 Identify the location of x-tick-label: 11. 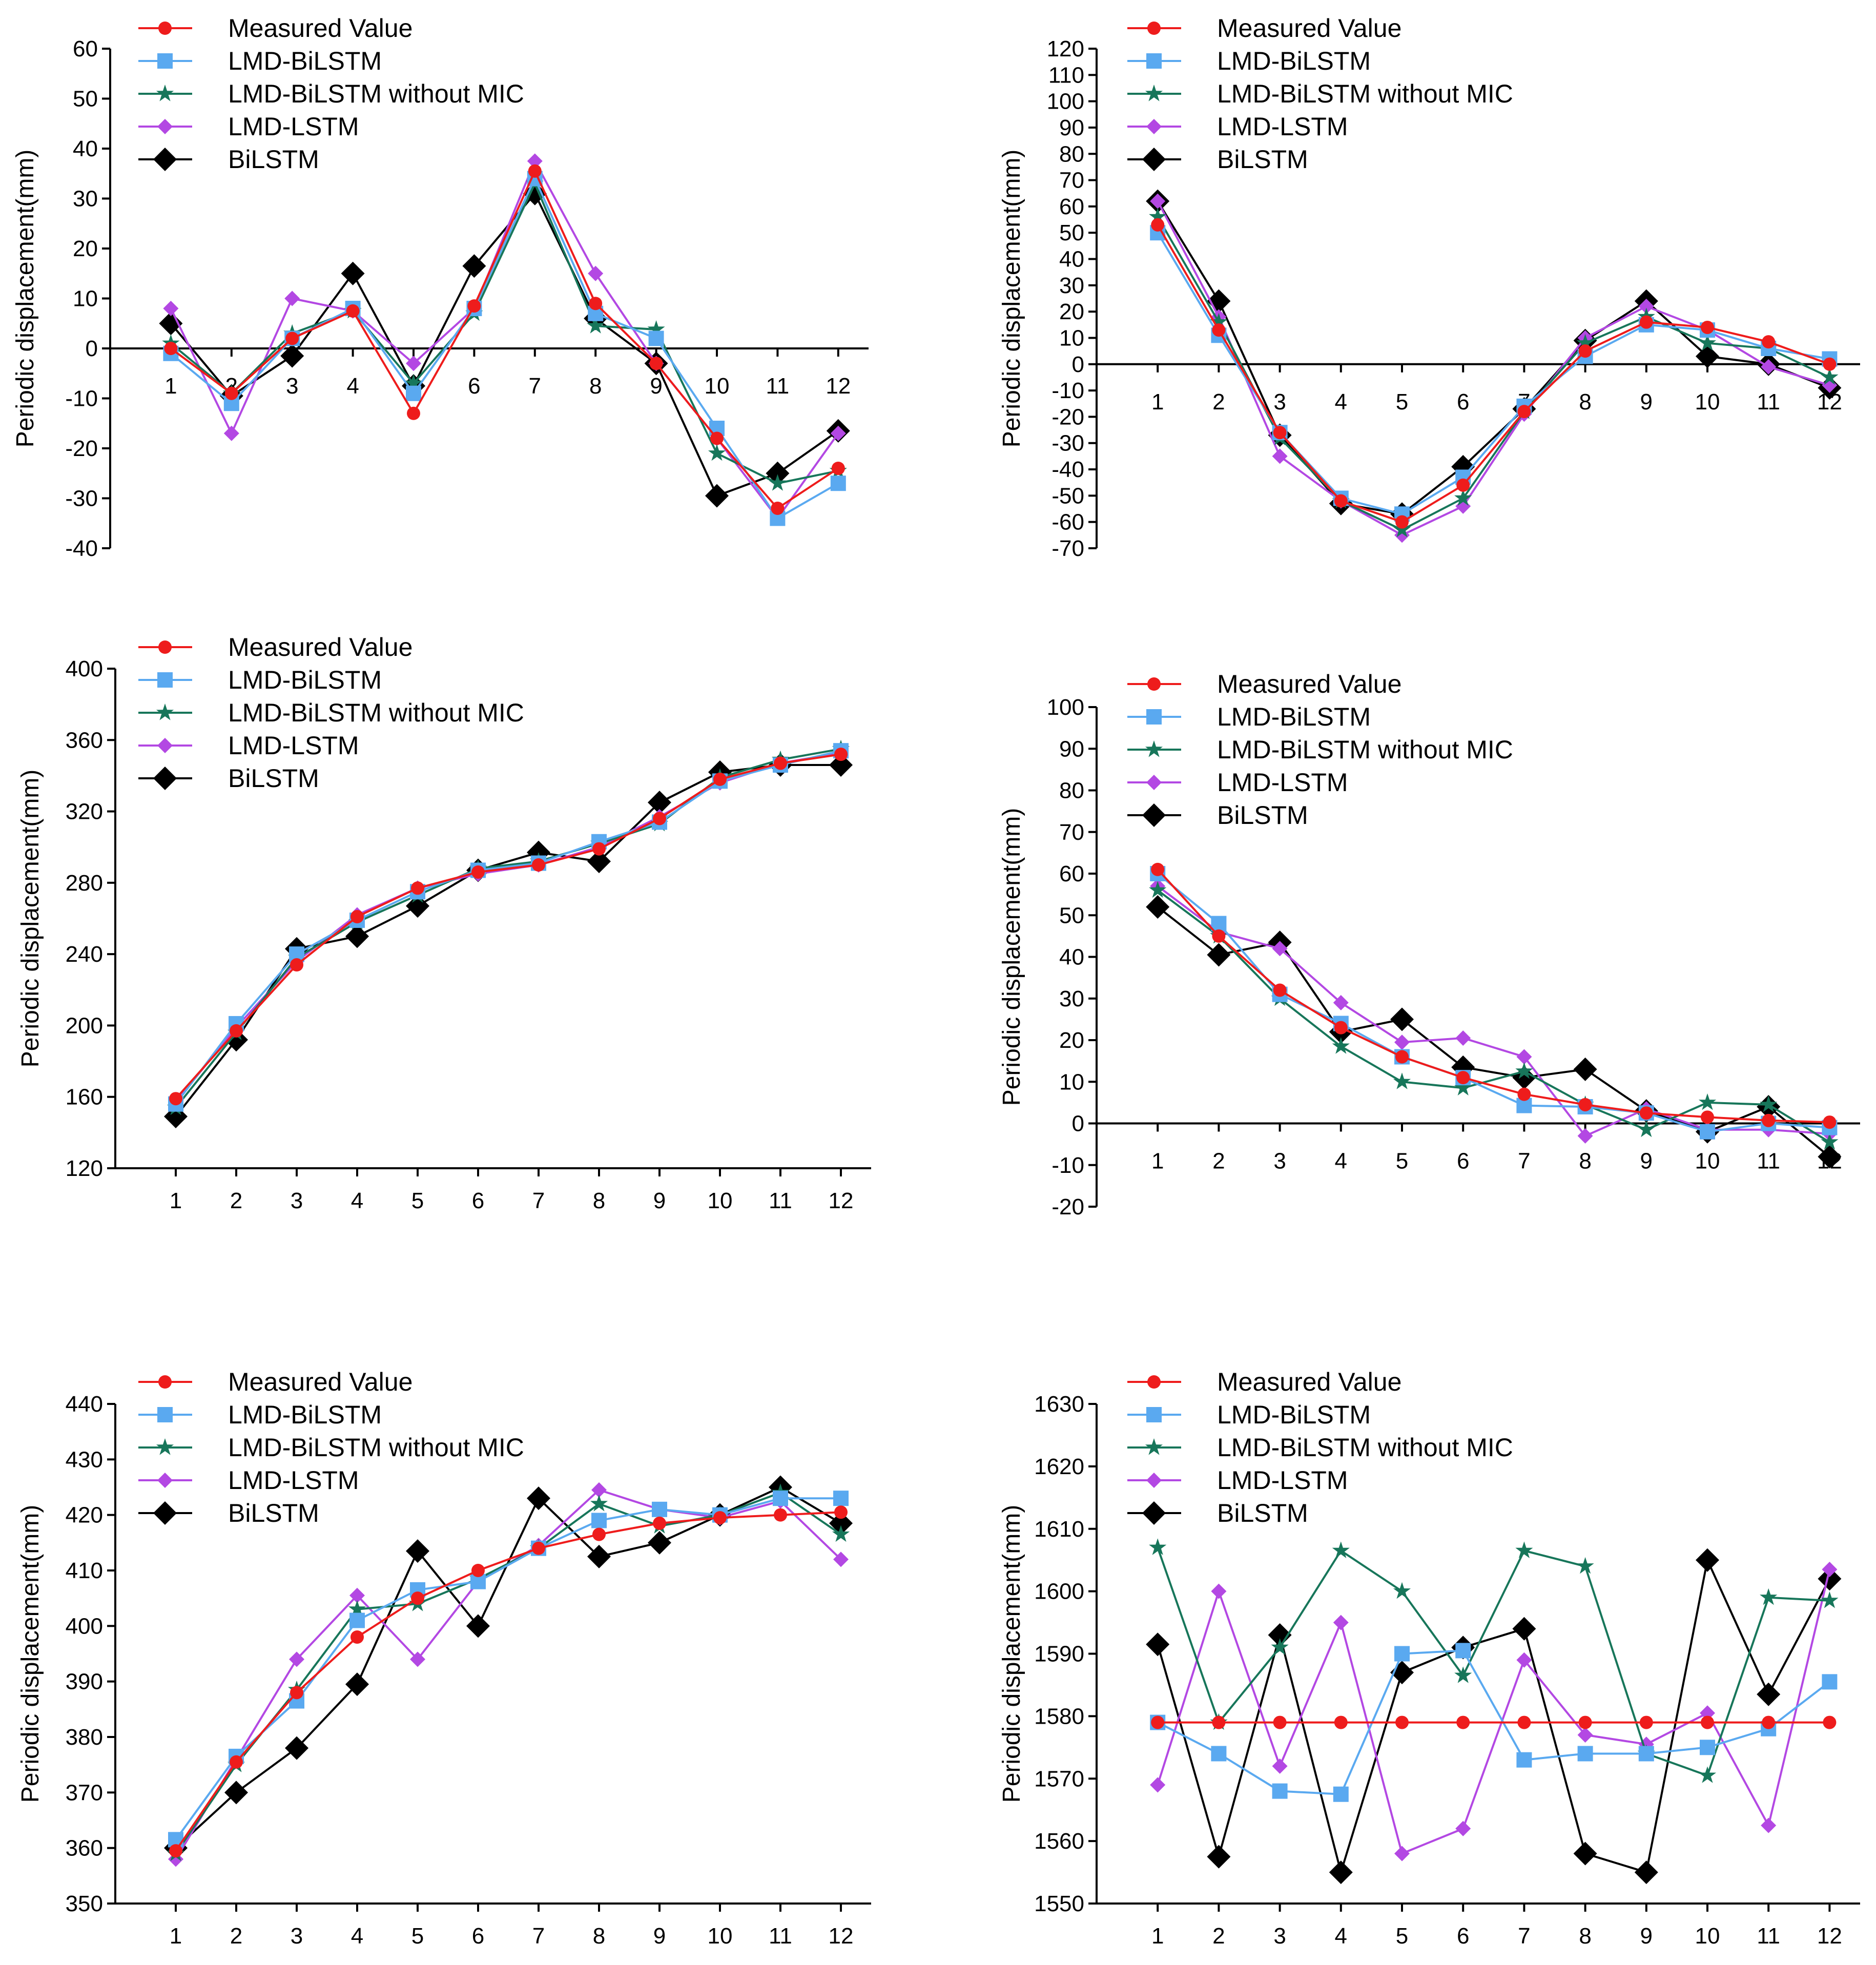
(778, 386).